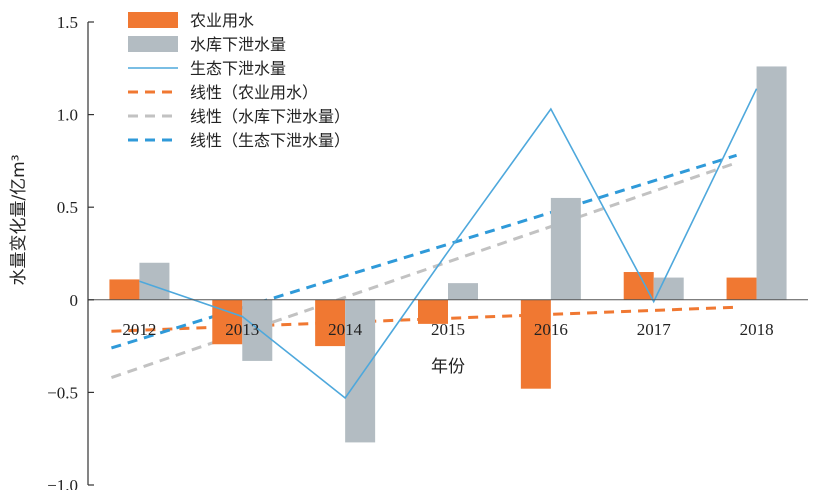  What do you see at coordinates (67, 22) in the screenshot?
I see `y-tick-label: 1.5` at bounding box center [67, 22].